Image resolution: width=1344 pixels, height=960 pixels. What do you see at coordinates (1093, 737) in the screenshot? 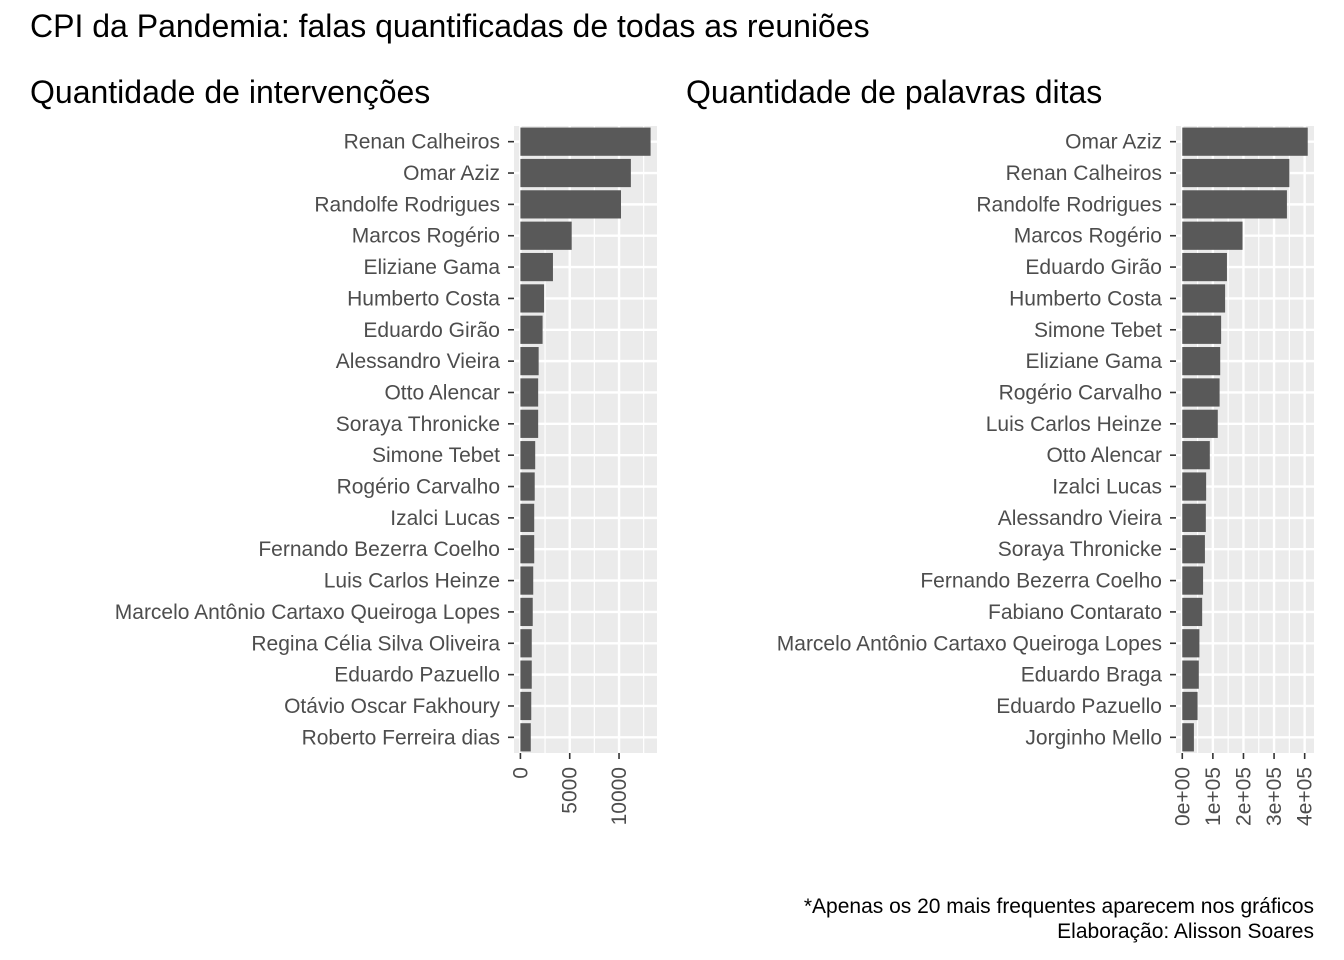
I see `category-label: Jorginho Mello` at bounding box center [1093, 737].